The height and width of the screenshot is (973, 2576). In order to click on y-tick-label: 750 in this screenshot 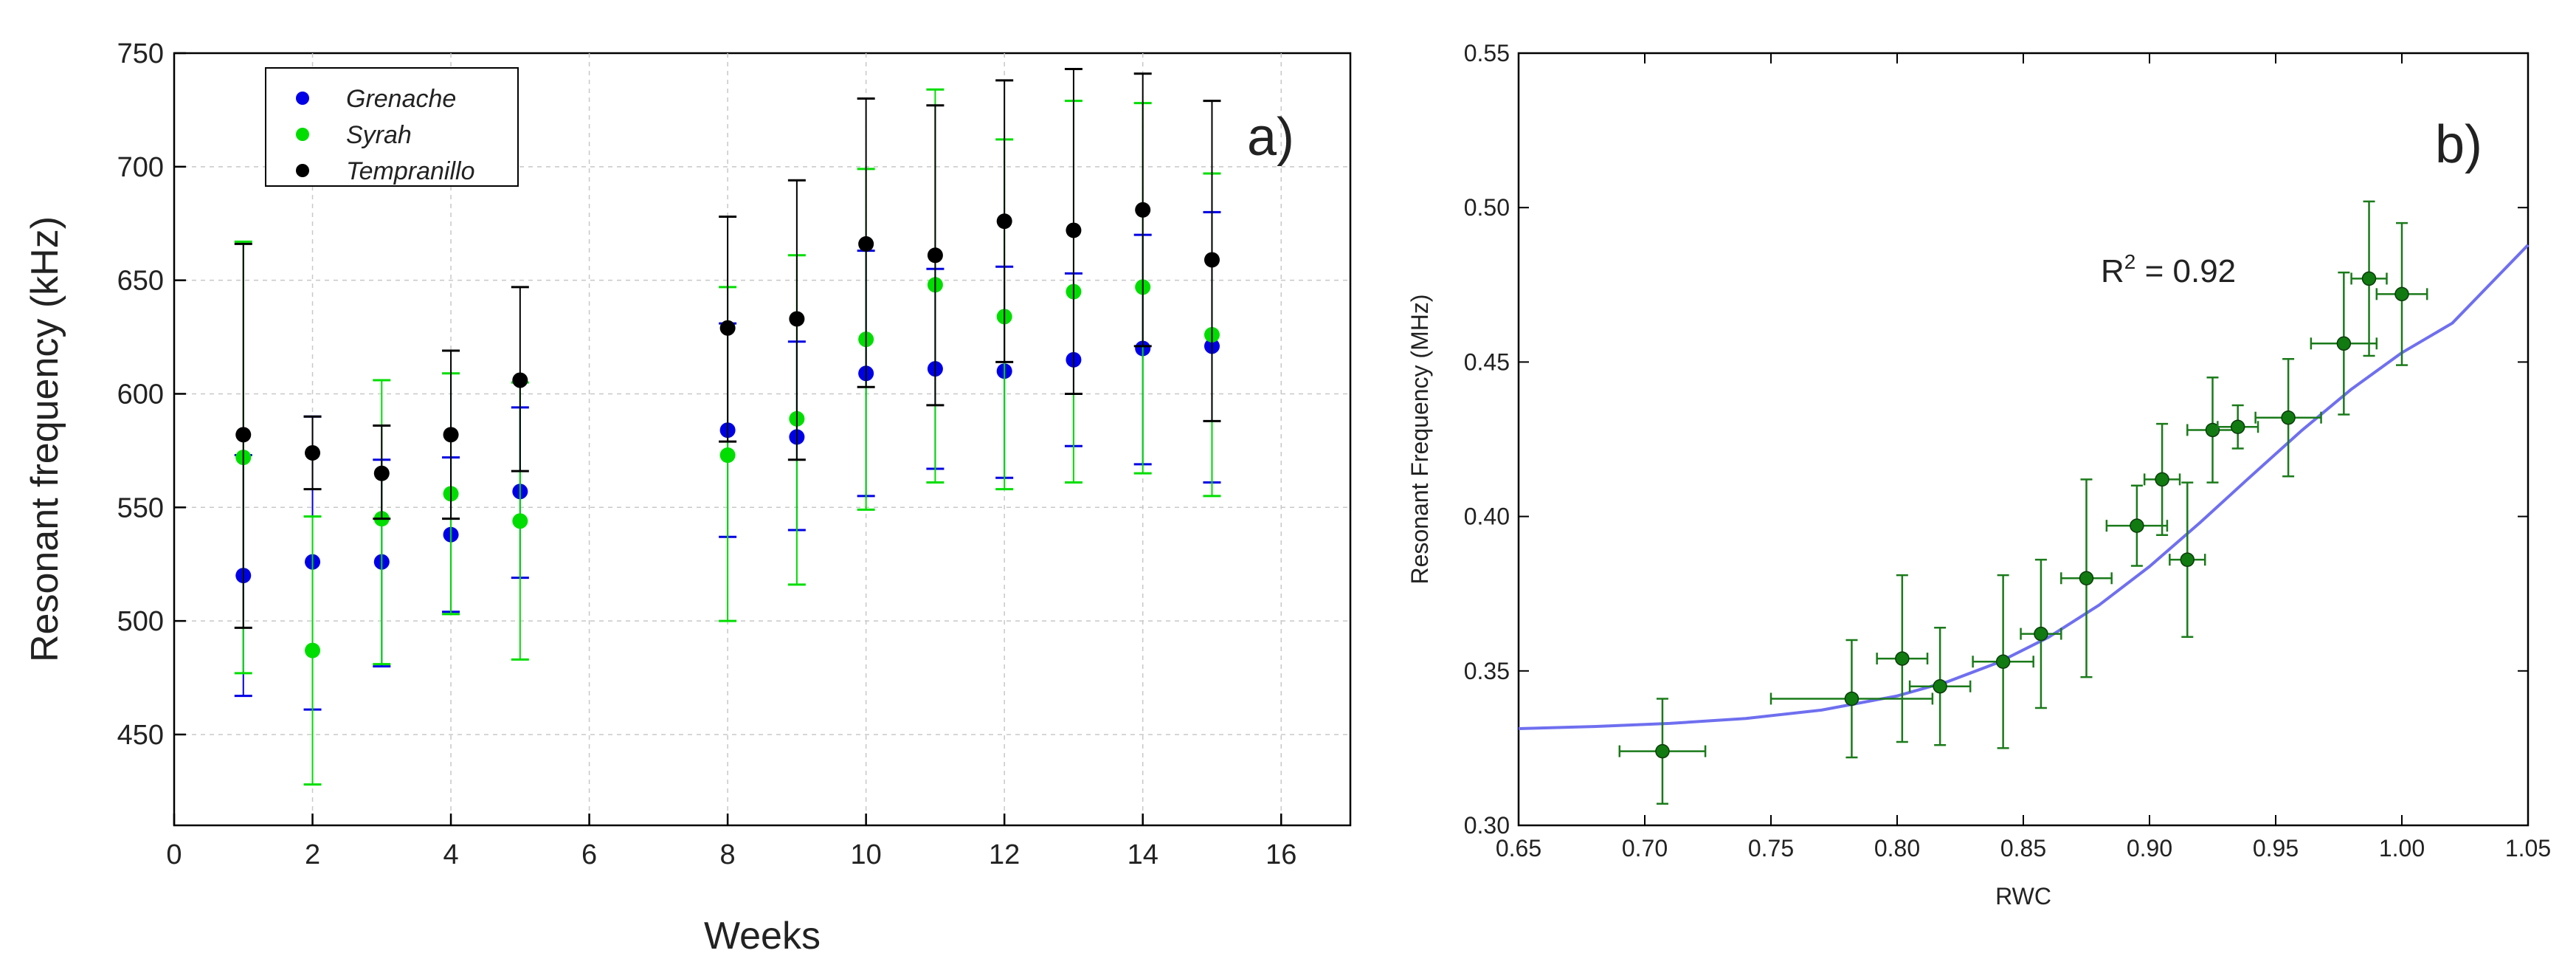, I will do `click(140, 53)`.